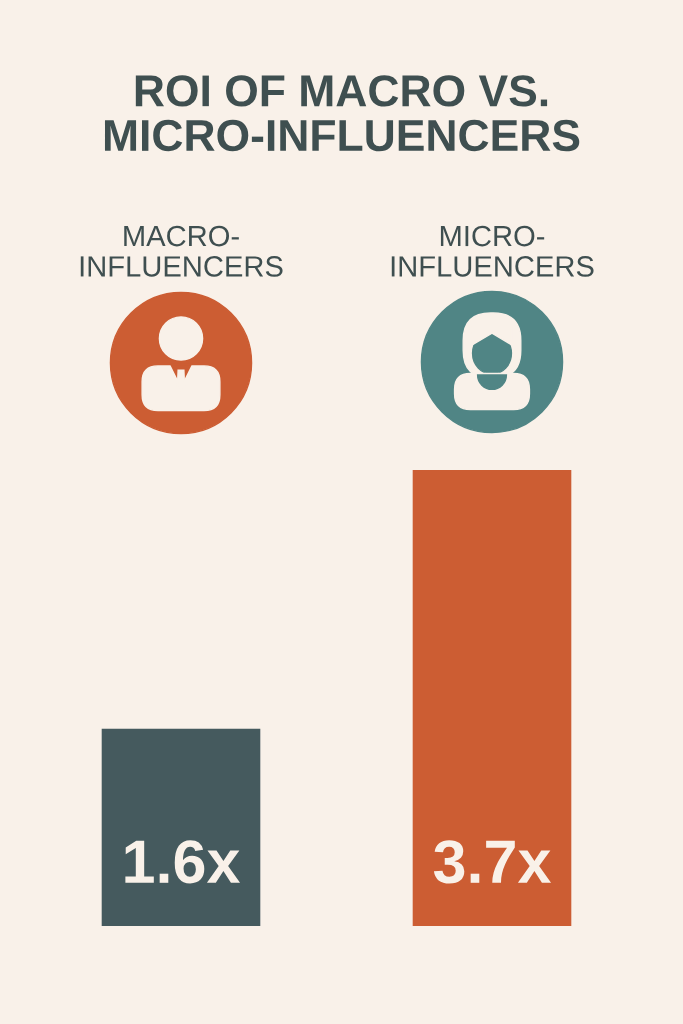  Describe the element at coordinates (181, 251) in the screenshot. I see `x-tick-label: MACRO- INFLUENCERS` at that location.